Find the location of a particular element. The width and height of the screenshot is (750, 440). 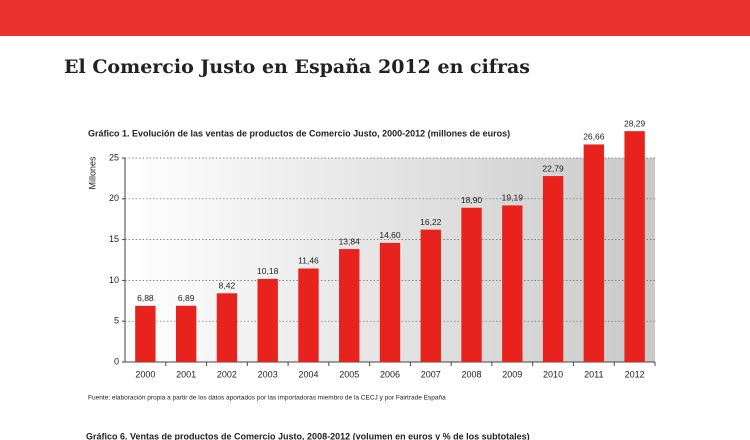

y-tick-label: 15 is located at coordinates (114, 239).